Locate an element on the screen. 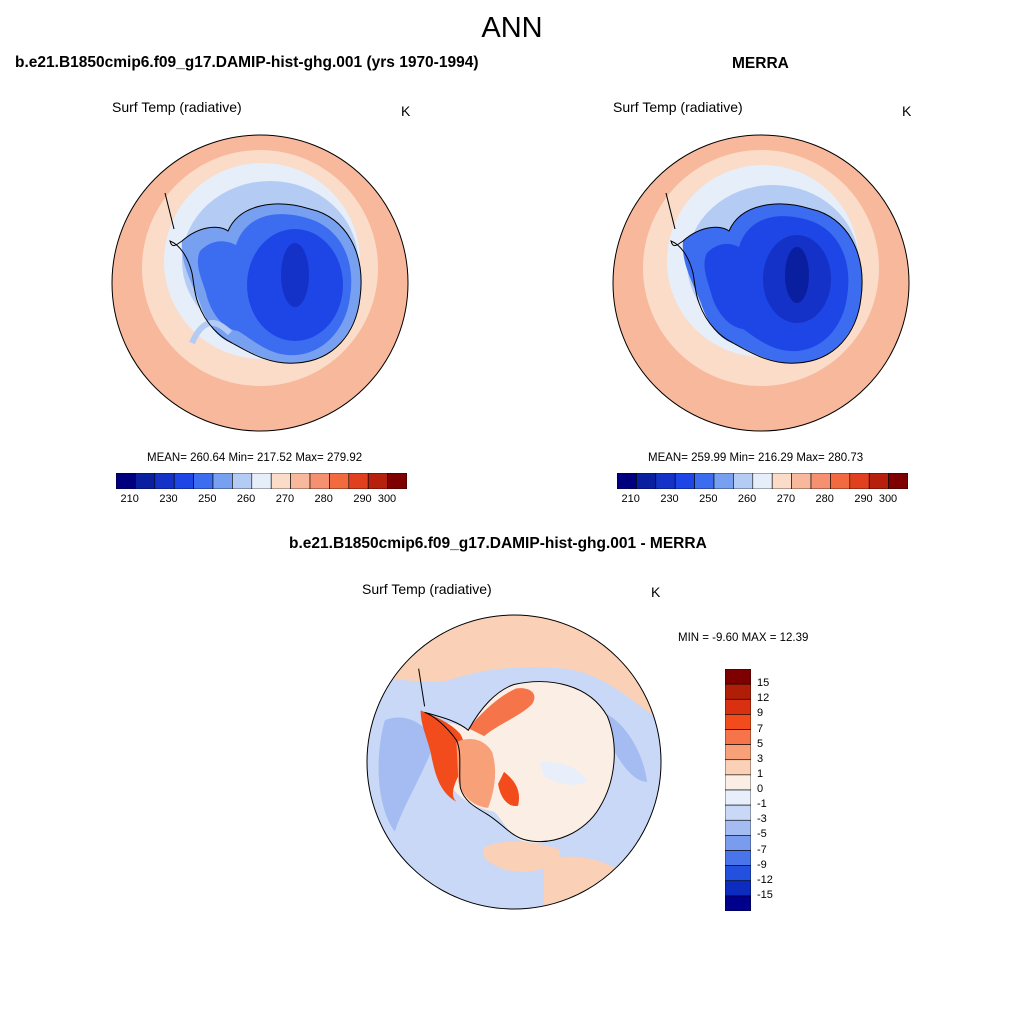  colorbar-tick-label: 9 is located at coordinates (760, 713).